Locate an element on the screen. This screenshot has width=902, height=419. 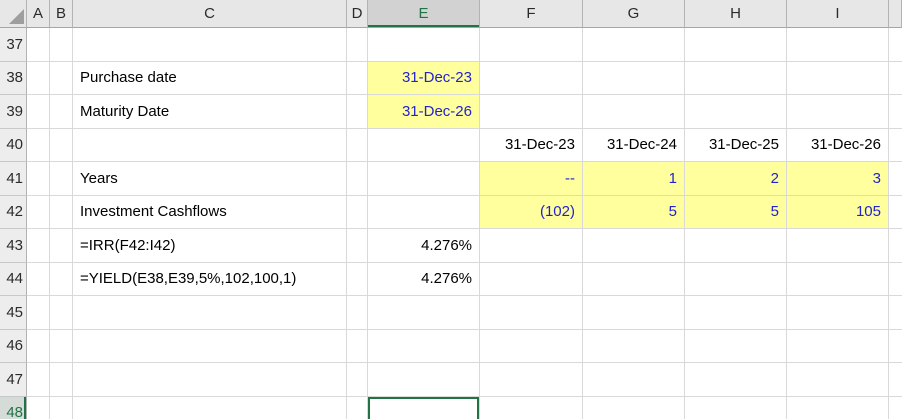
cell-E46 is located at coordinates (424, 346).